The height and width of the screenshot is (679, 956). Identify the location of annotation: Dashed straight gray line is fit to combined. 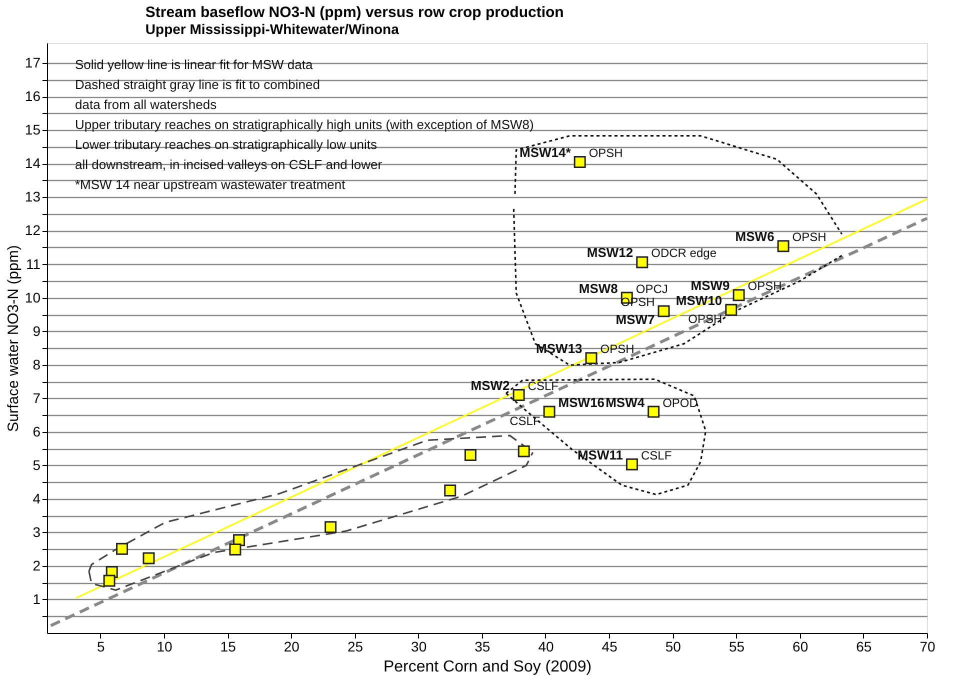
(197, 84).